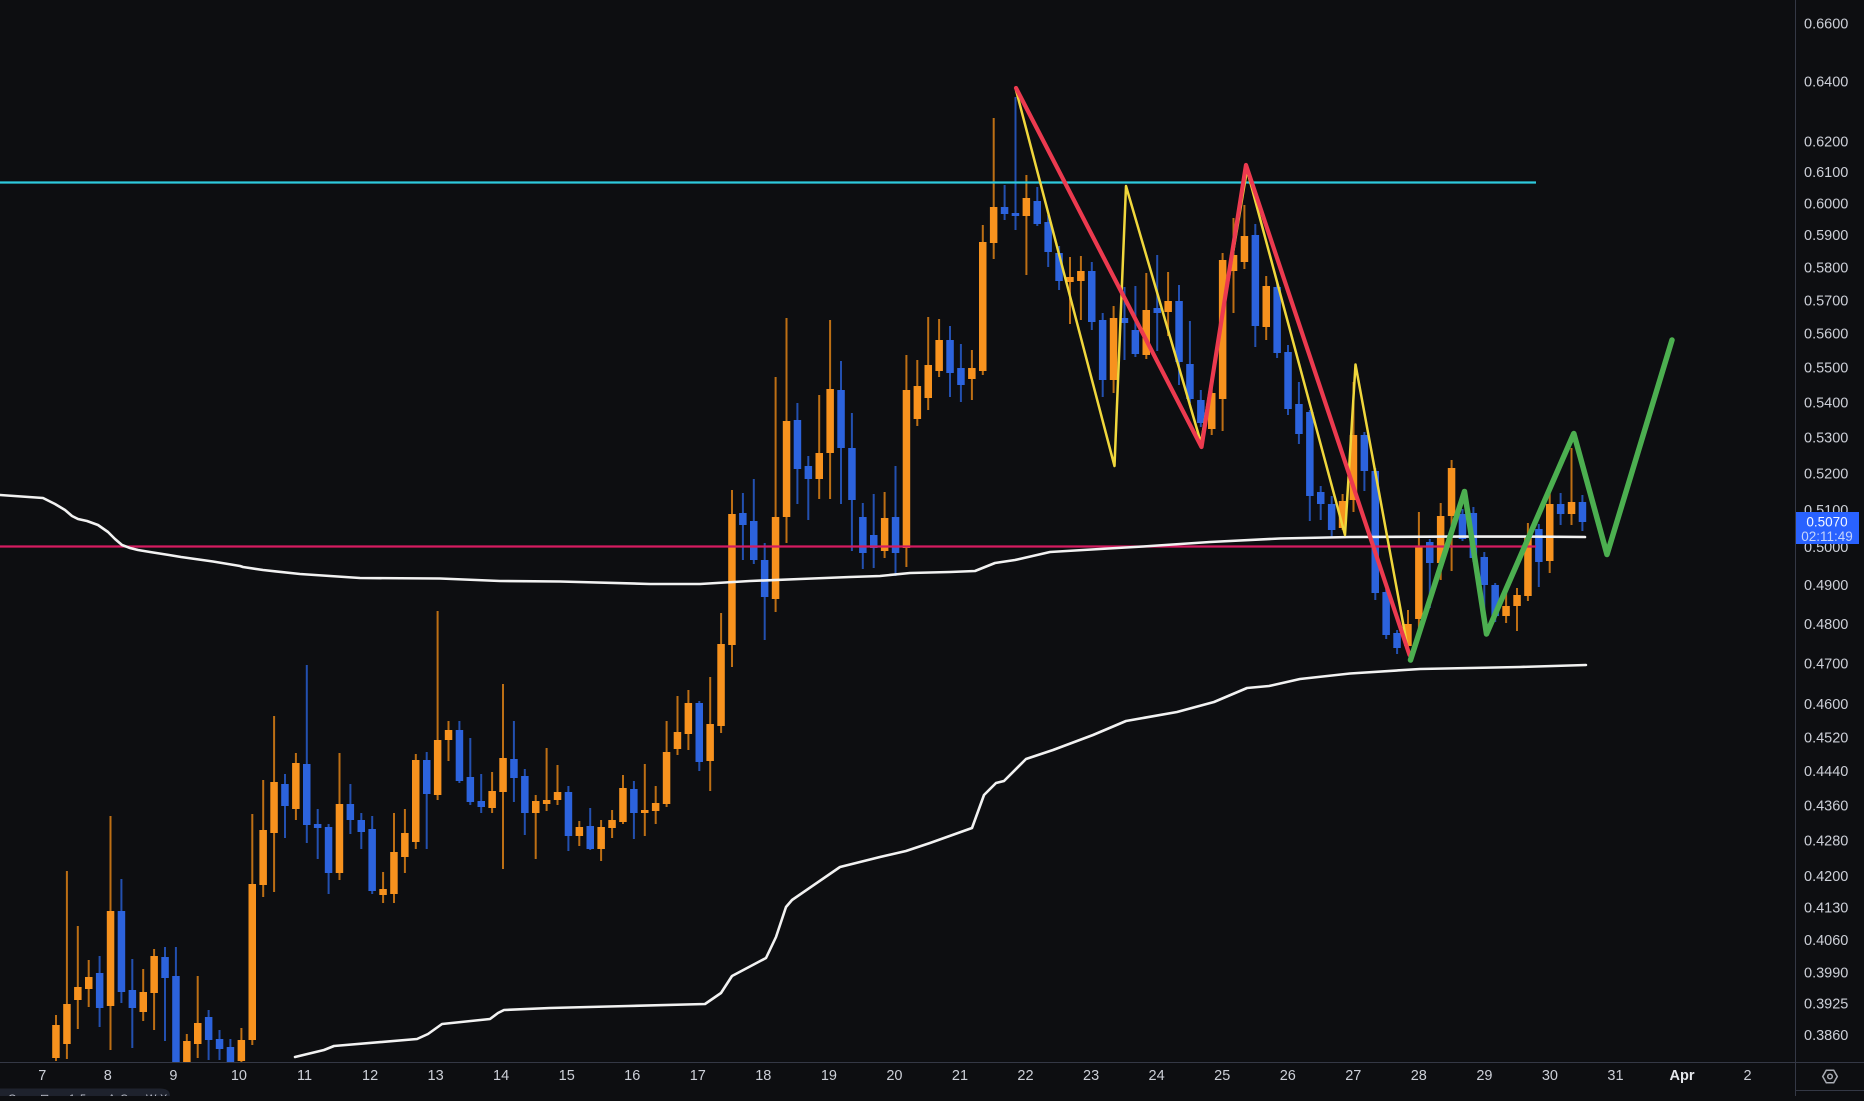 The width and height of the screenshot is (1864, 1101). What do you see at coordinates (42, 1076) in the screenshot?
I see `svg-text: 7` at bounding box center [42, 1076].